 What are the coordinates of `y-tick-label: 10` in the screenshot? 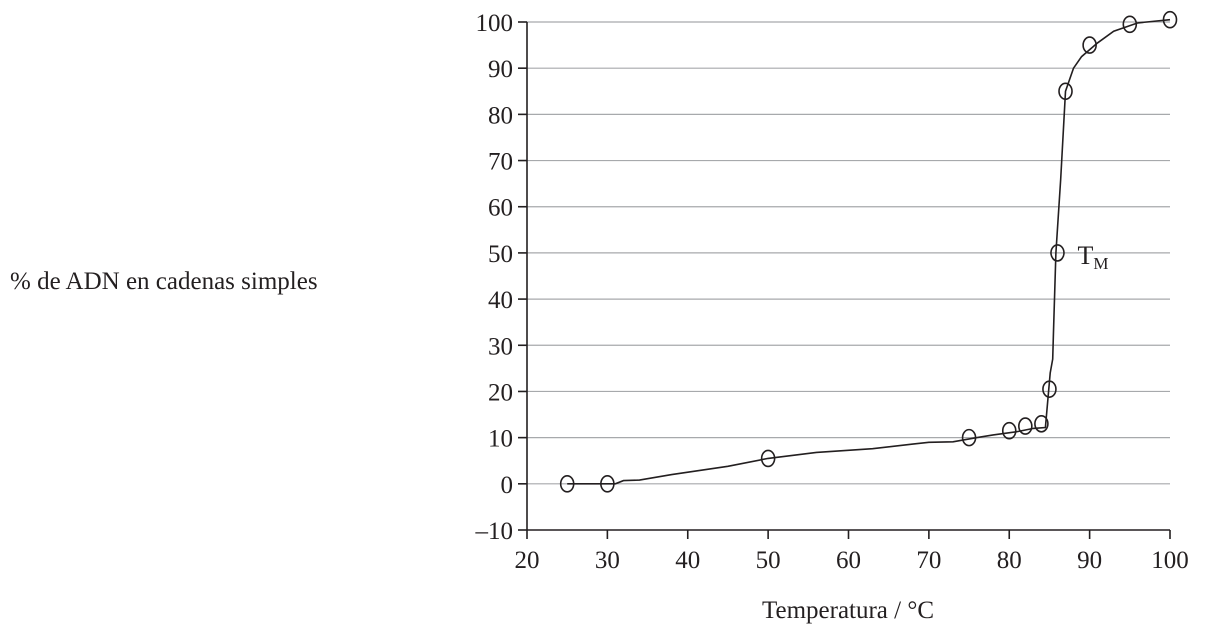 It's located at (500, 439).